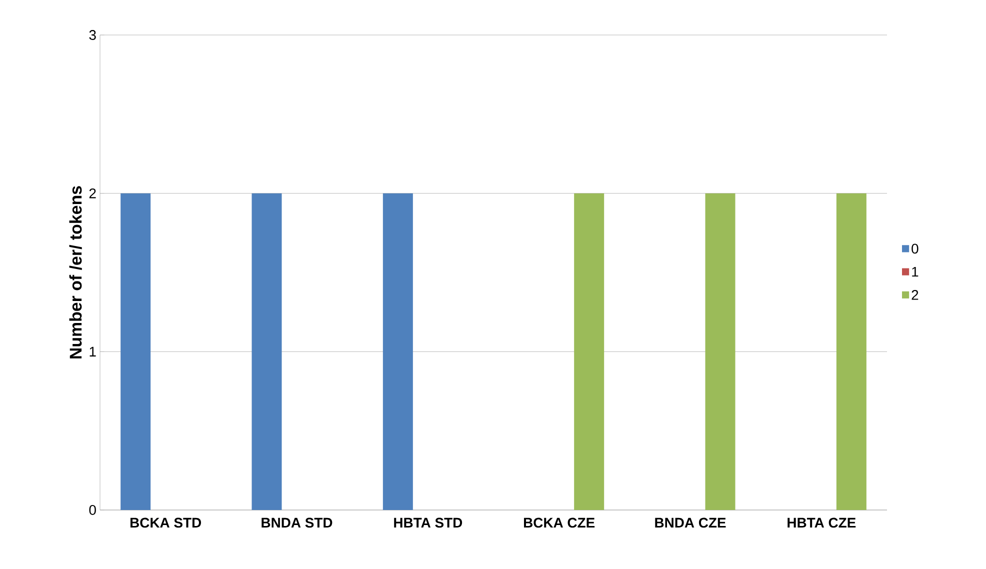 This screenshot has width=986, height=569. What do you see at coordinates (690, 523) in the screenshot?
I see `x-tick-label: BNDA CZE` at bounding box center [690, 523].